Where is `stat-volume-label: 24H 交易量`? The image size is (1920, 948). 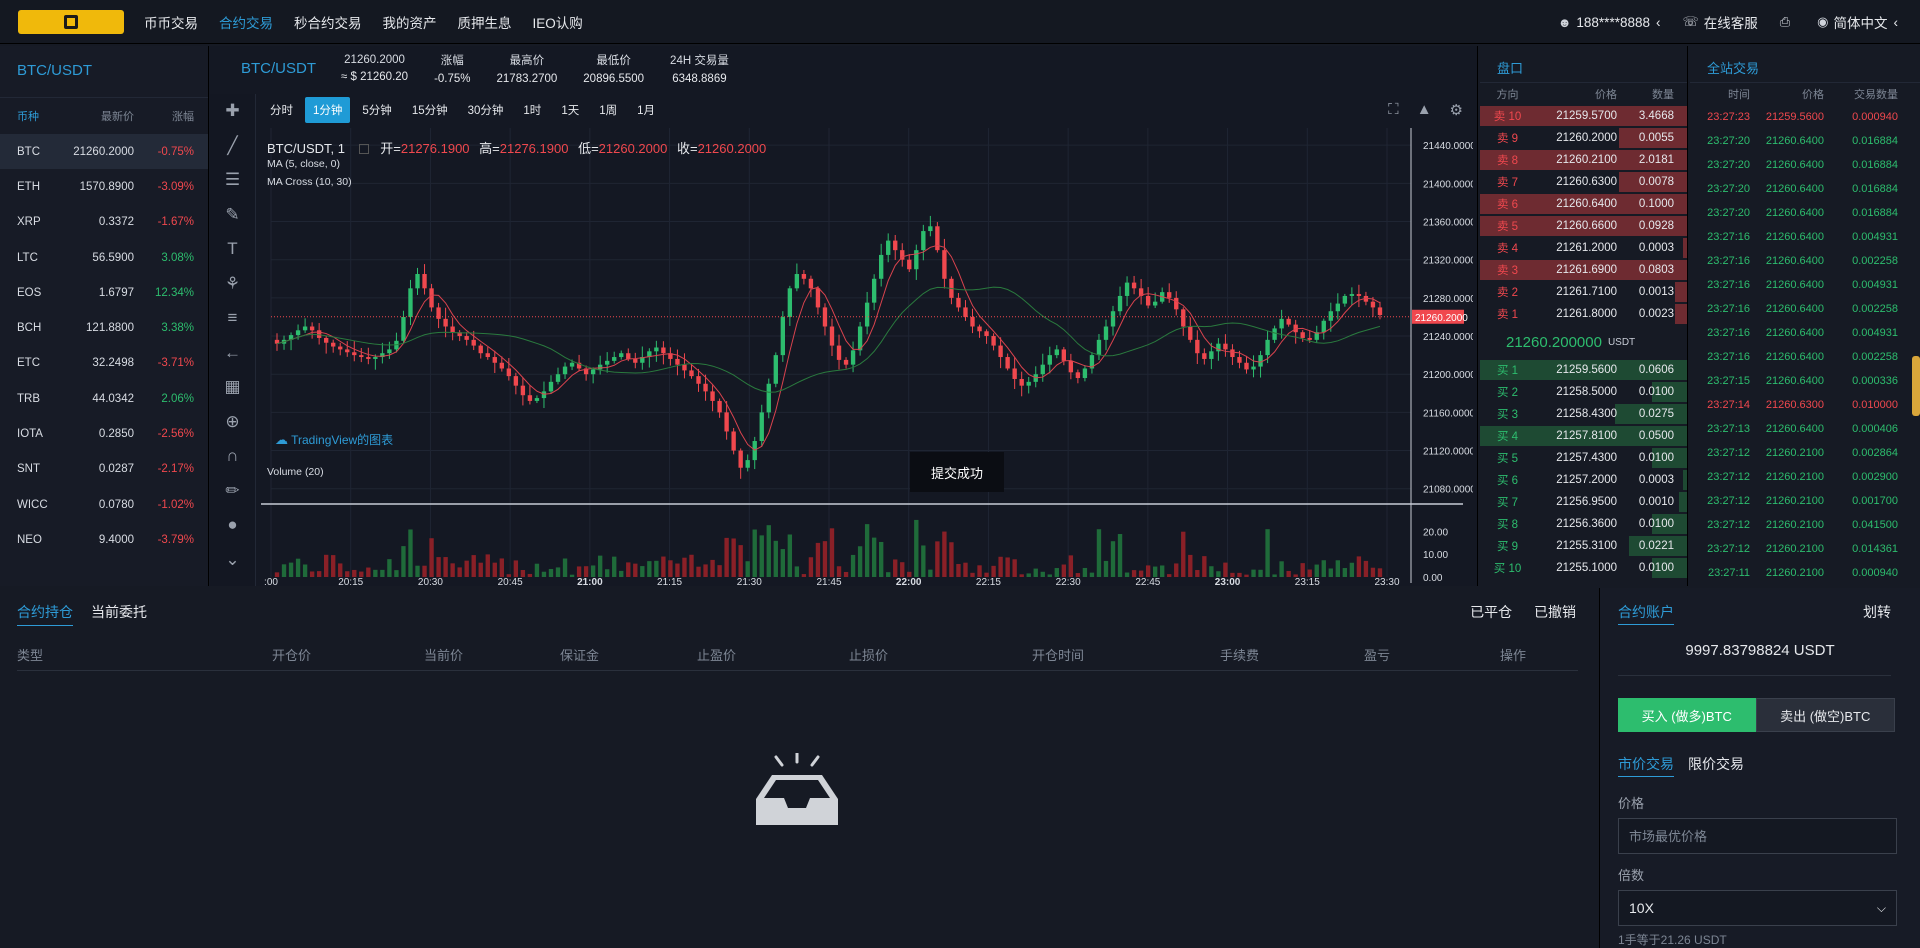
stat-volume-label: 24H 交易量 is located at coordinates (699, 60).